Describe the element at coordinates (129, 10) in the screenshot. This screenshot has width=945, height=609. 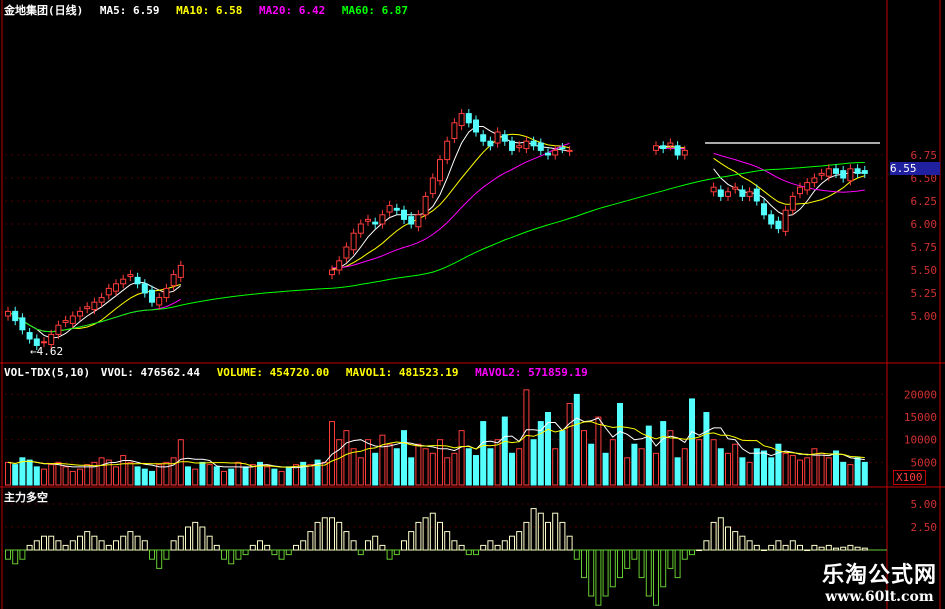
I see `ma5-value: MA5: 6.59` at that location.